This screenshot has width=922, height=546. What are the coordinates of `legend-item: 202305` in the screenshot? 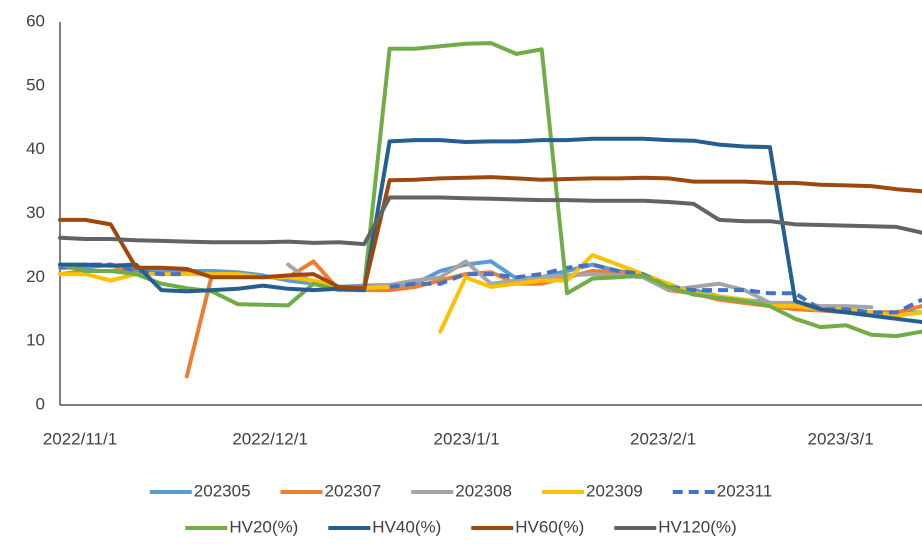 It's located at (200, 490).